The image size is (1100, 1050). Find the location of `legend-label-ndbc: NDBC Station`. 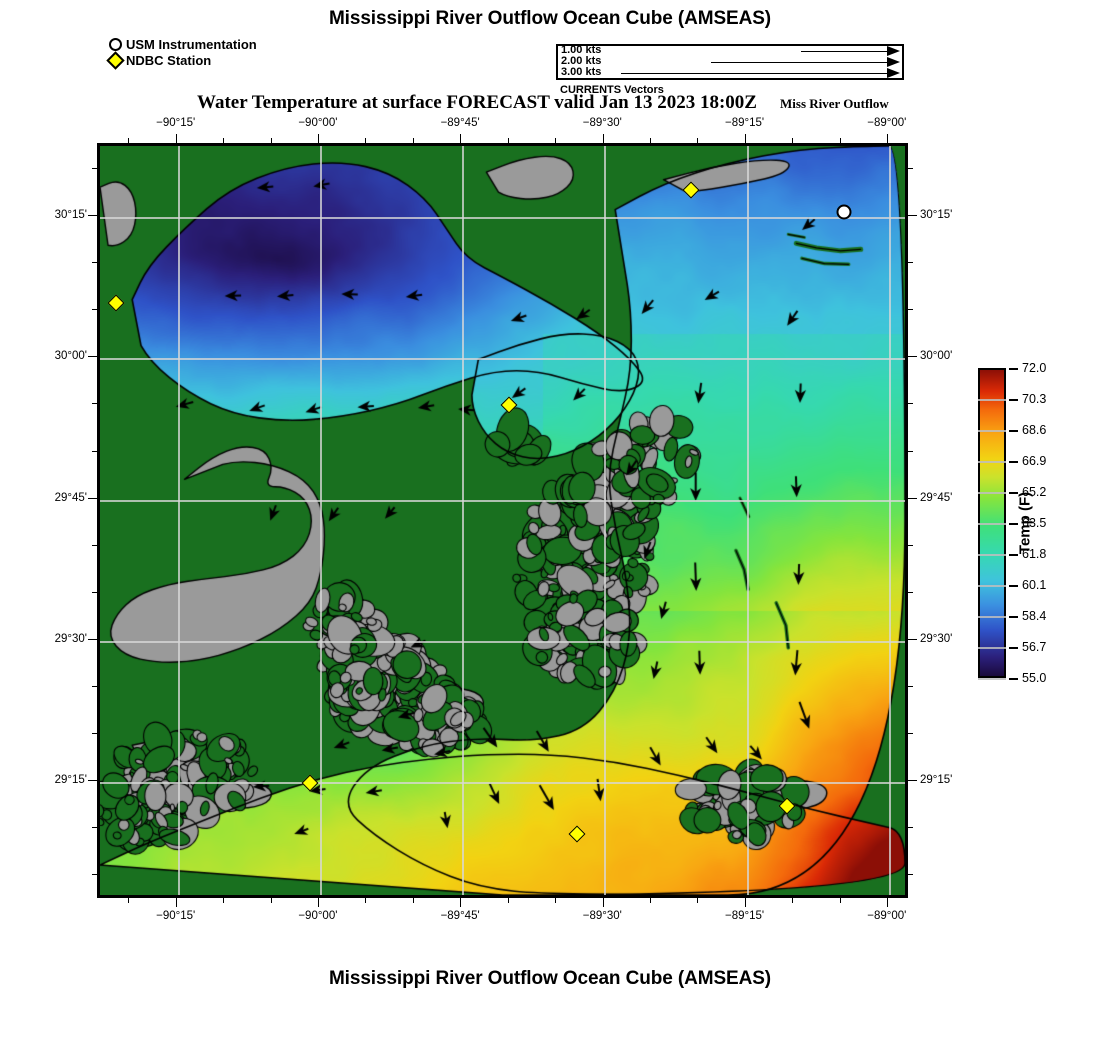

legend-label-ndbc: NDBC Station is located at coordinates (169, 60).